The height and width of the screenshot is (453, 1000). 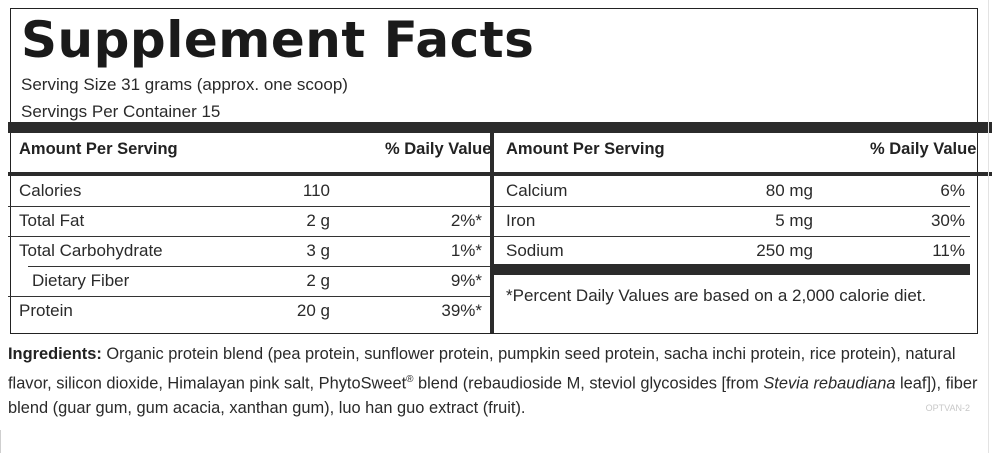 I want to click on row-name: Calories, so click(x=50, y=190).